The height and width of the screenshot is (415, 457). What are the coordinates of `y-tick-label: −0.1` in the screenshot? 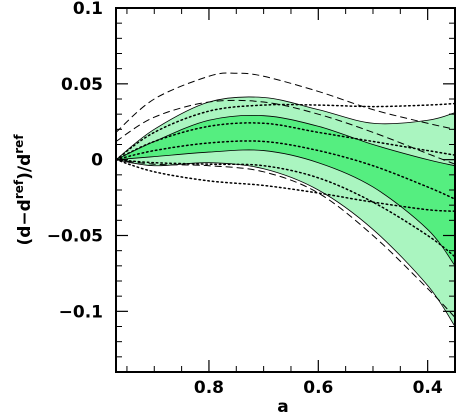 It's located at (81, 312).